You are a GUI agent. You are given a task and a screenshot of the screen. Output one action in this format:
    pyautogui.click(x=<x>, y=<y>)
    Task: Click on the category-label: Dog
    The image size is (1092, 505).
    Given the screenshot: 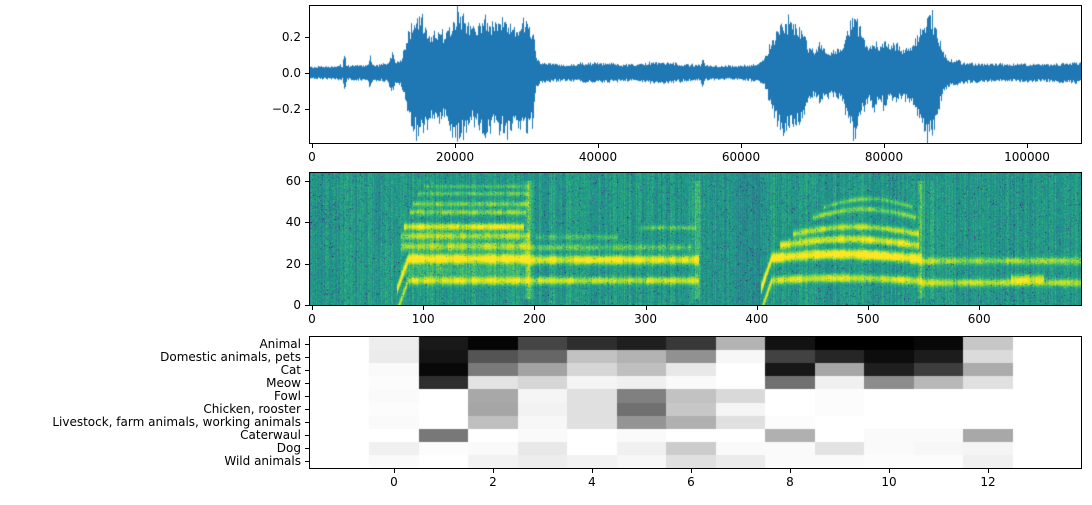 What is the action you would take?
    pyautogui.click(x=288, y=448)
    